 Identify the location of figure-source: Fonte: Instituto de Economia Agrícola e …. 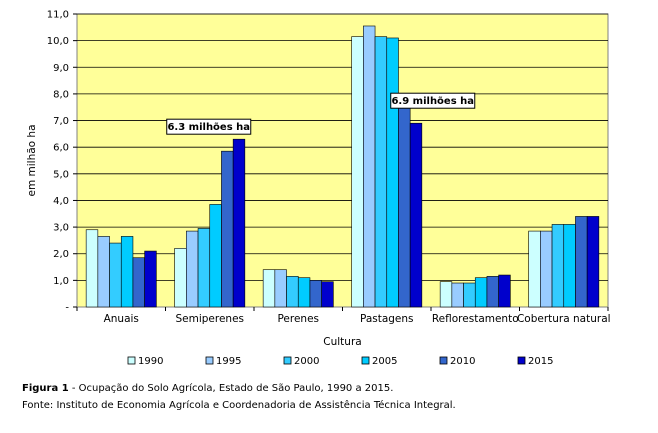
(239, 405).